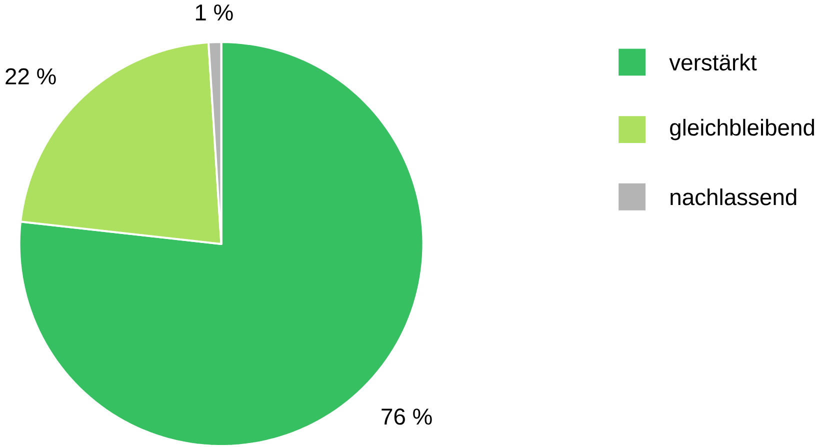 The image size is (820, 447). I want to click on data-label: 22 %, so click(31, 76).